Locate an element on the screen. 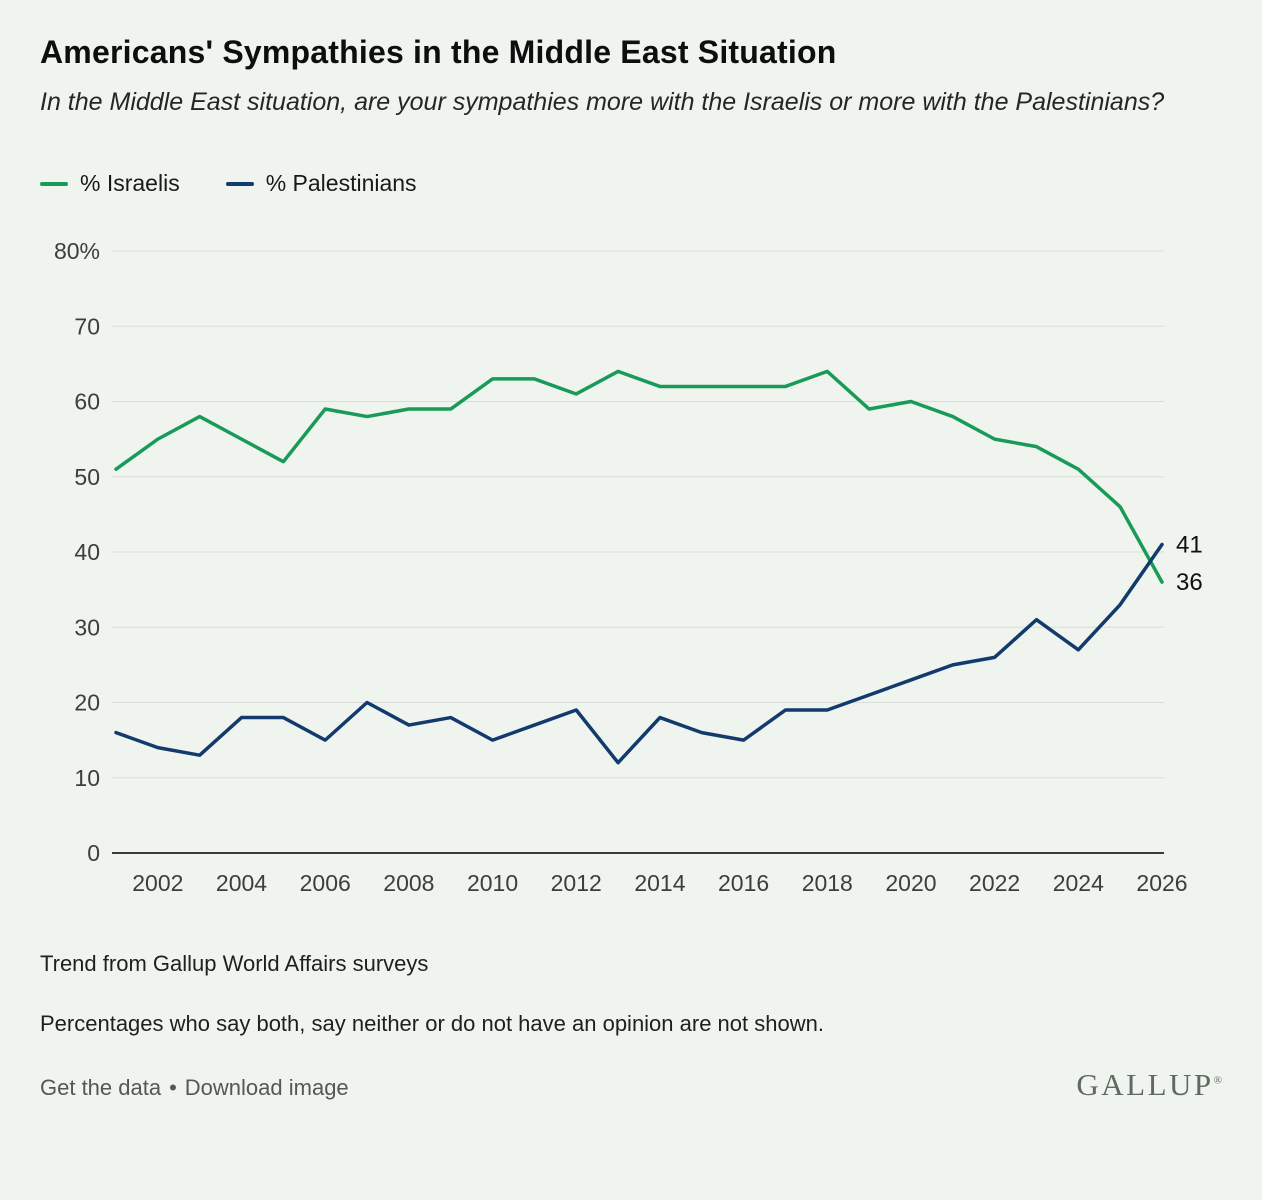  gallup-logo-text: GALLUP is located at coordinates (1145, 1085).